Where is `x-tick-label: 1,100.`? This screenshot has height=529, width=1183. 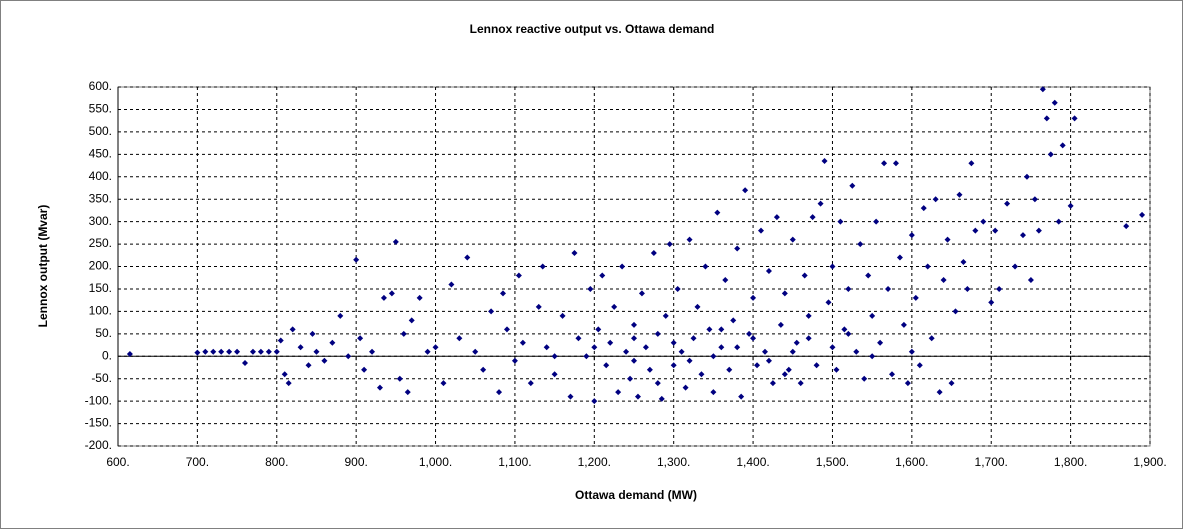 x-tick-label: 1,100. is located at coordinates (514, 462).